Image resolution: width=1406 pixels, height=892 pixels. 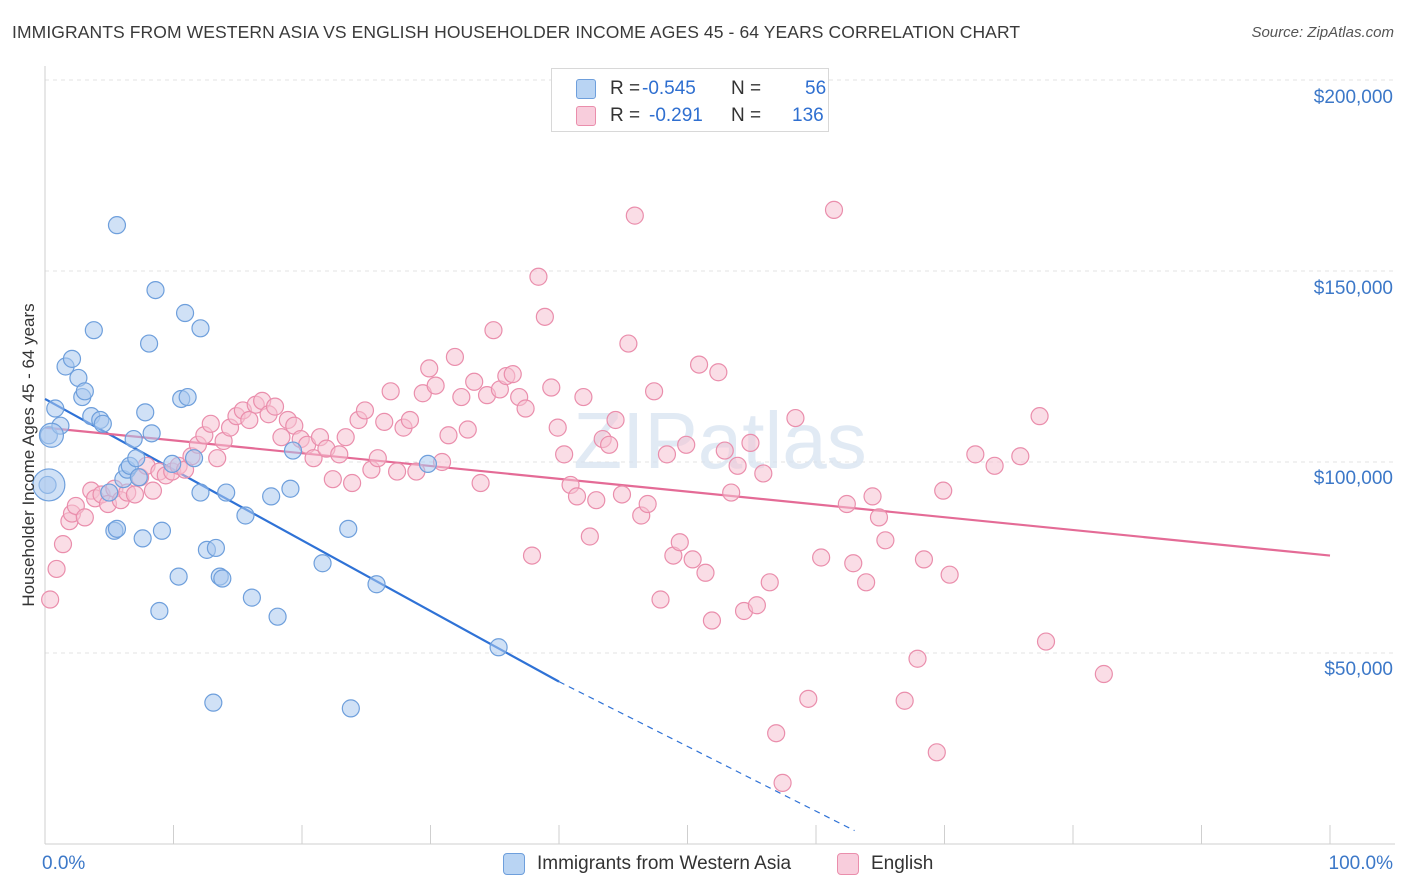 I want to click on y-axis-label: Householder Income Ages 45 - 64 years, so click(x=28, y=455).